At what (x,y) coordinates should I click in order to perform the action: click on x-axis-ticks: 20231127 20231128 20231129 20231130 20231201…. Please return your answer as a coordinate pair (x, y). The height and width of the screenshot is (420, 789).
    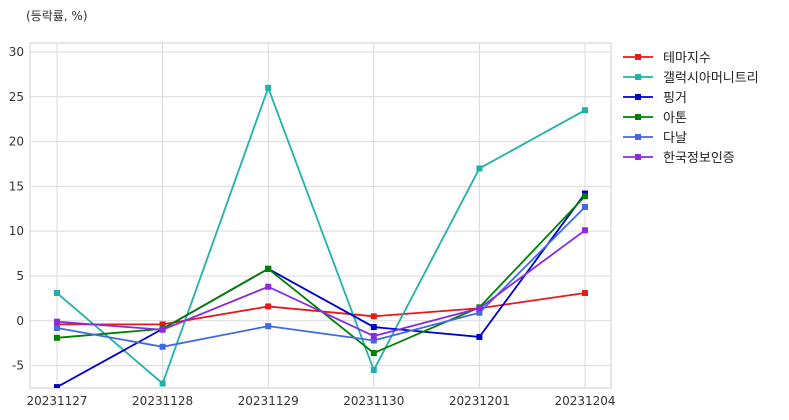
    Looking at the image, I should click on (320, 401).